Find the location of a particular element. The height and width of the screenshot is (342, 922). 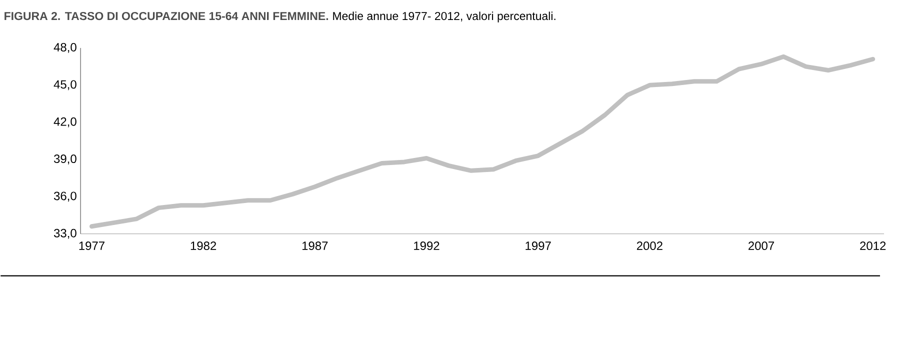

x-tick-label: 1987 is located at coordinates (315, 246).